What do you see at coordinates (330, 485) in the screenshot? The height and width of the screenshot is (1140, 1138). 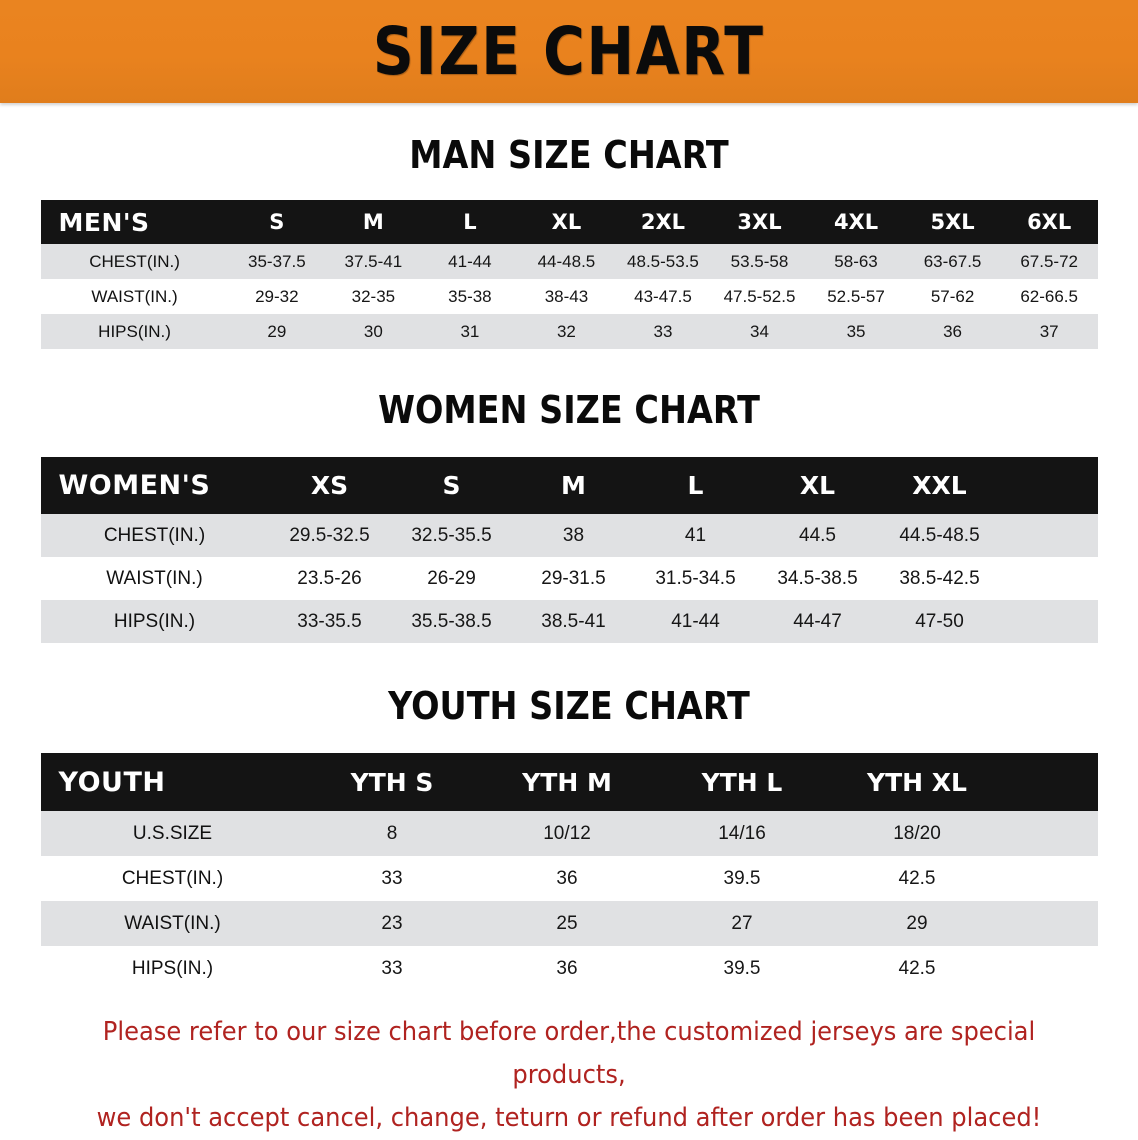 I see `women-size-col-xs: XS` at bounding box center [330, 485].